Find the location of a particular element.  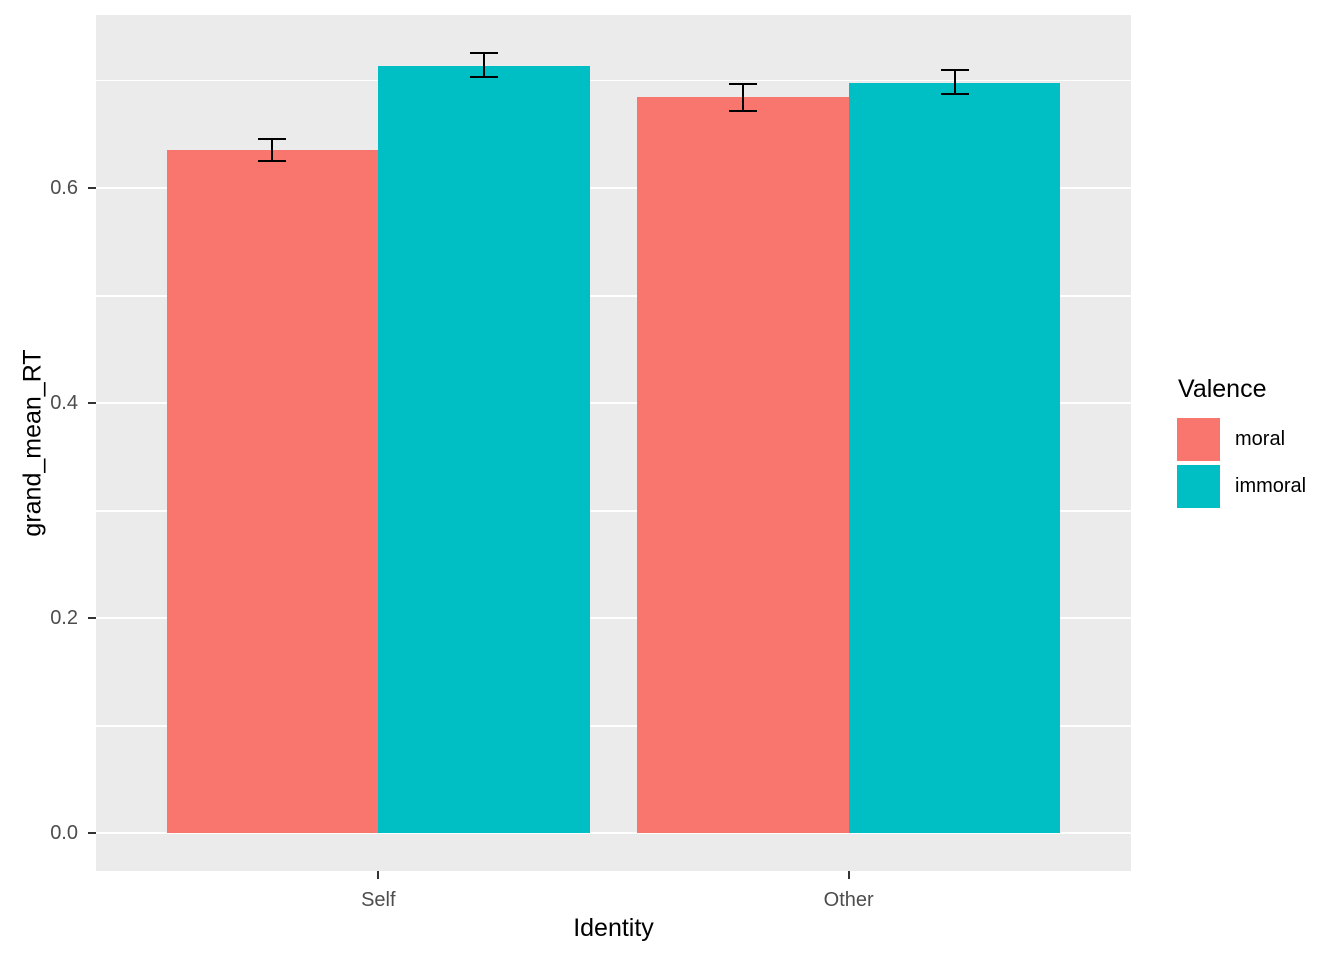

error-bar-self-moral-cap-bottom is located at coordinates (272, 161).